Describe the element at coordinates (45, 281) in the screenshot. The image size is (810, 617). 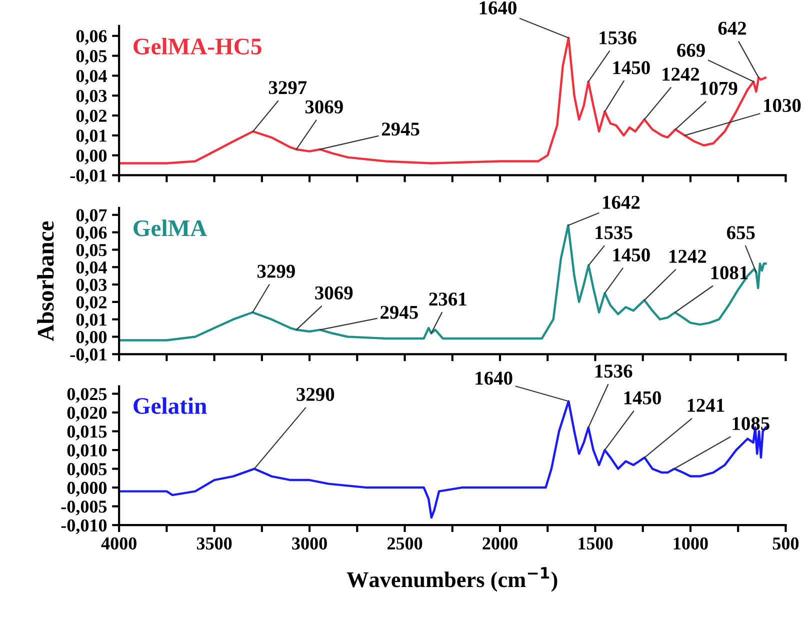
I see `y-axis-title: Absorbance` at that location.